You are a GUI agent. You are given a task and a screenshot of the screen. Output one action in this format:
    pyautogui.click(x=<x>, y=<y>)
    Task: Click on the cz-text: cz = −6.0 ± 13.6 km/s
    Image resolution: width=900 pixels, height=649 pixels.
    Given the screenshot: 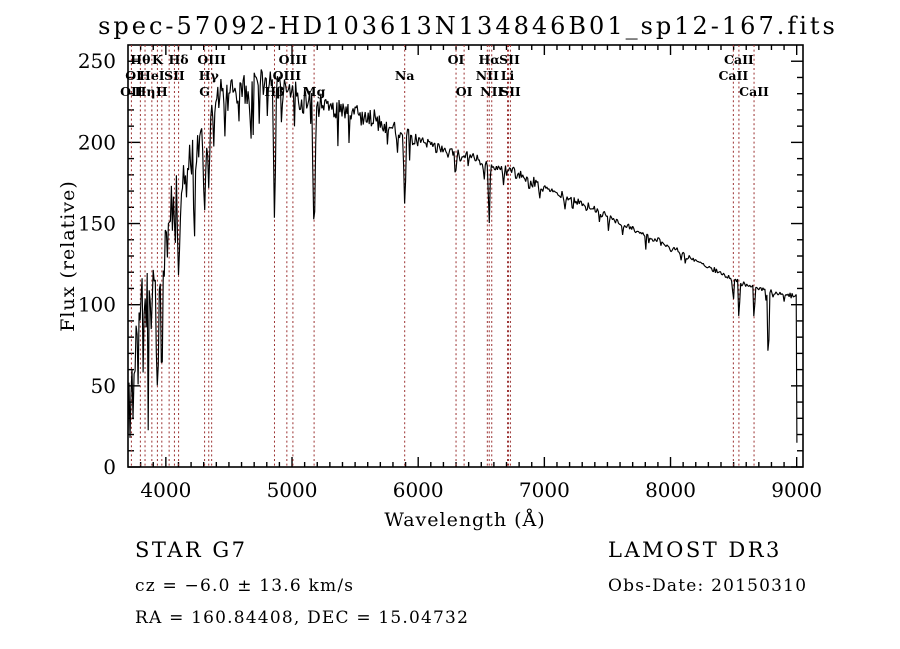 What is the action you would take?
    pyautogui.click(x=244, y=586)
    